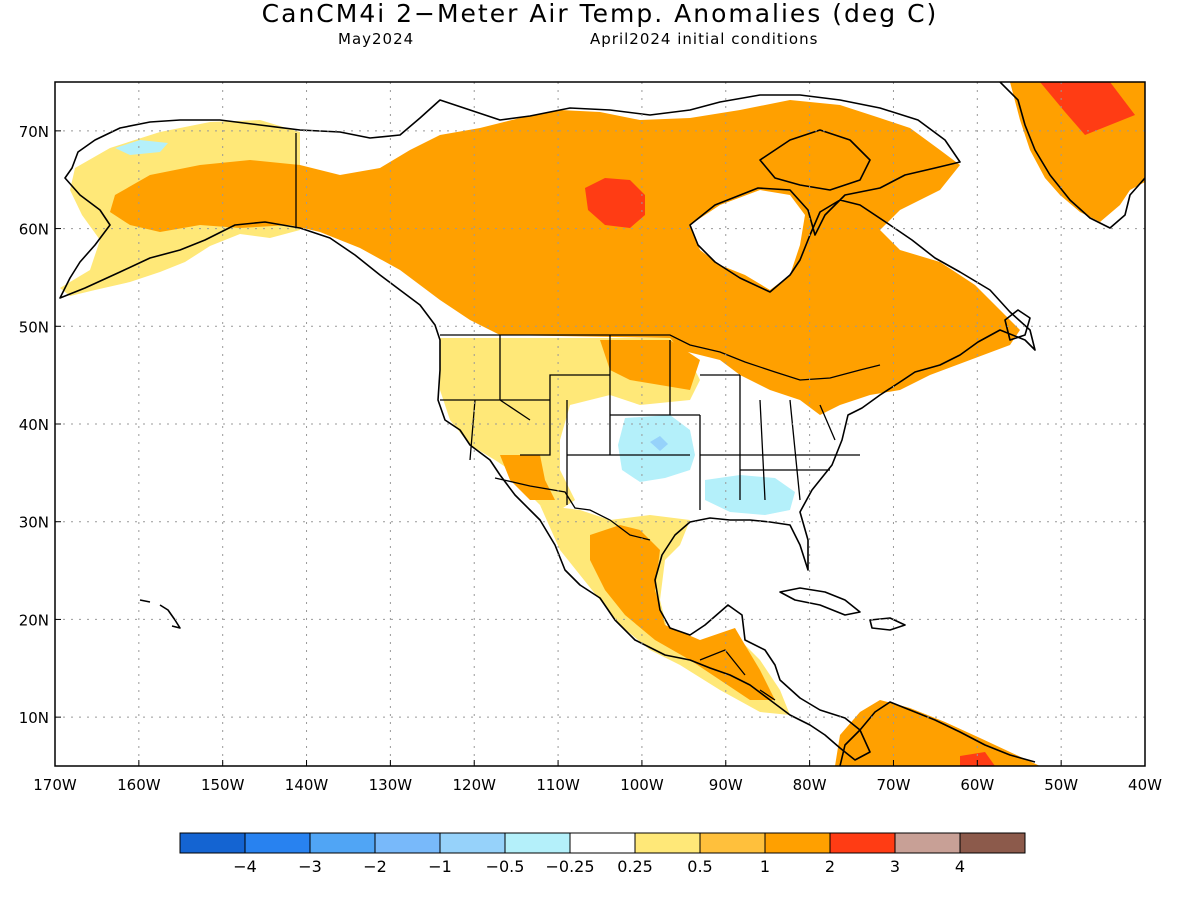 Image resolution: width=1200 pixels, height=900 pixels. Describe the element at coordinates (1017, 325) in the screenshot. I see `coastline-newfoundland` at that location.